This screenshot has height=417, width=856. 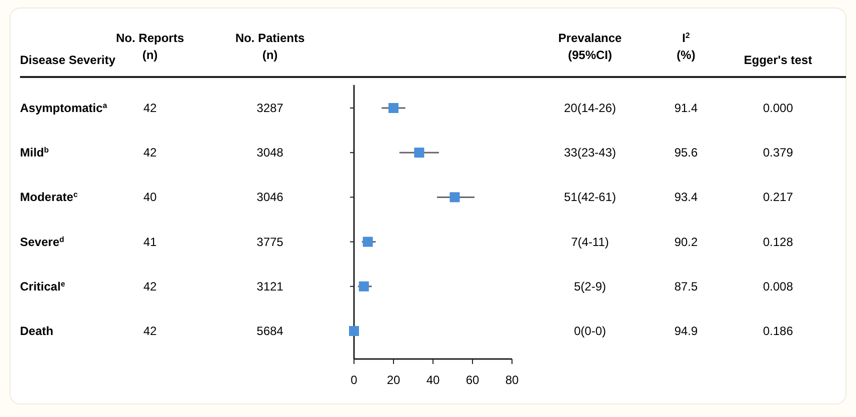 What do you see at coordinates (590, 197) in the screenshot?
I see `text: 51(42-61)` at bounding box center [590, 197].